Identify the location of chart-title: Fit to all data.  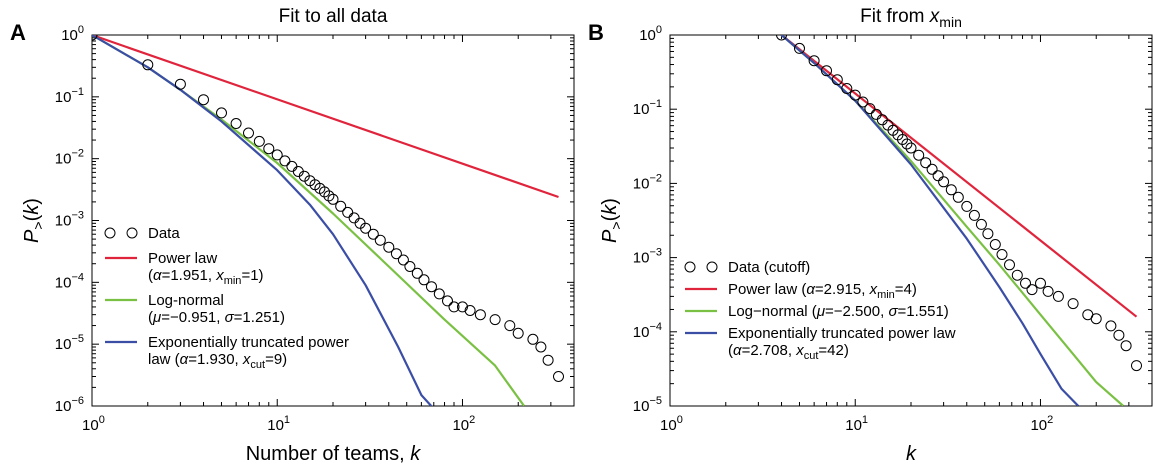
(333, 16).